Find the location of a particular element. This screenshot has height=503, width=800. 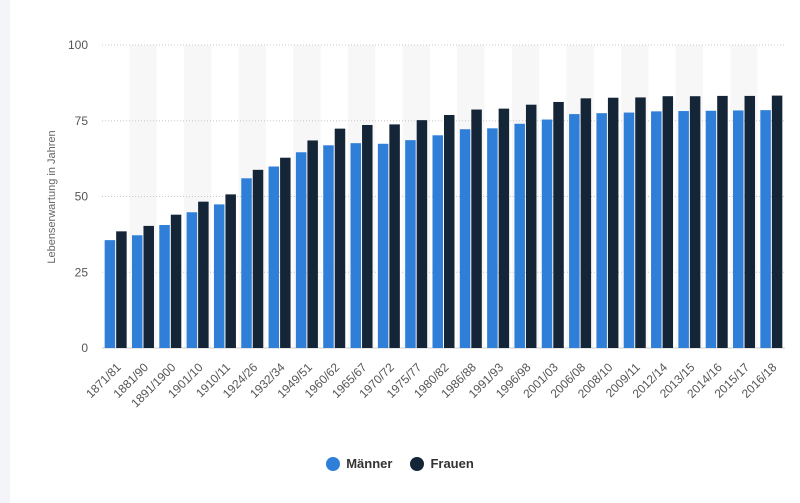

legend-label-maenner: Männer is located at coordinates (369, 463).